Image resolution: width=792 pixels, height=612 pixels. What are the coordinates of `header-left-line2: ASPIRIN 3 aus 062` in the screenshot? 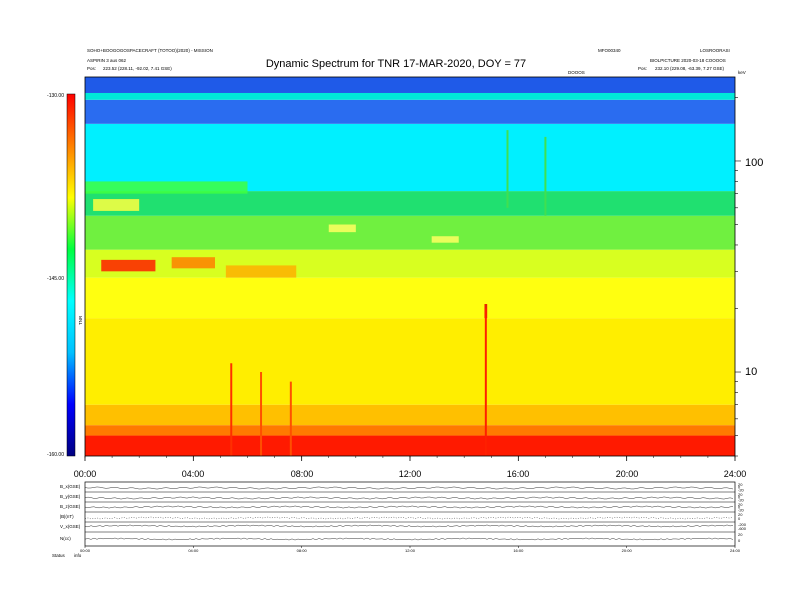 It's located at (107, 60).